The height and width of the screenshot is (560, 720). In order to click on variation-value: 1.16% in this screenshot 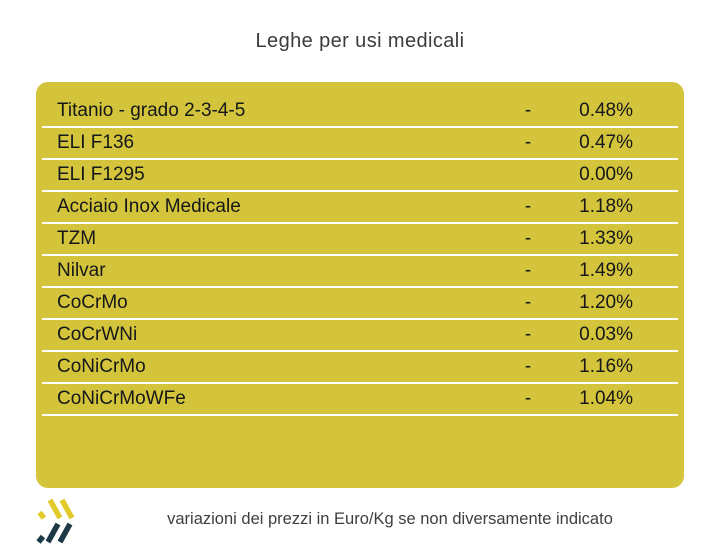, I will do `click(606, 366)`.